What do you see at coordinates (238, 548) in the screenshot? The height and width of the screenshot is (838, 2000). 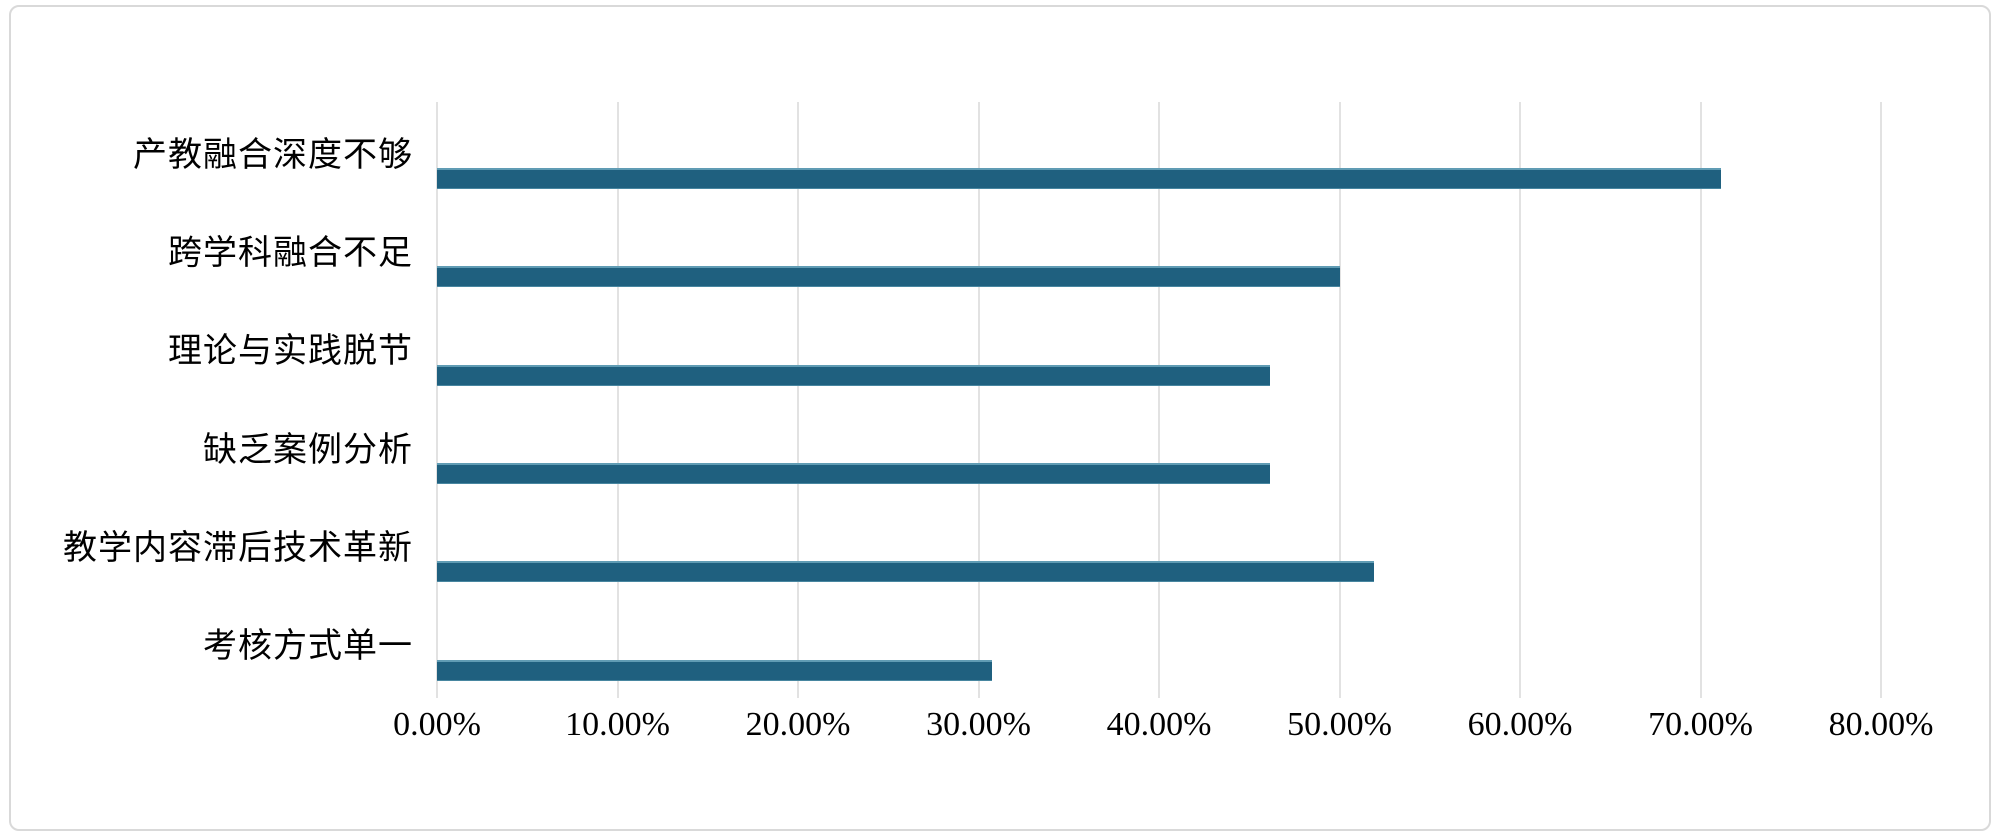 I see `category-label: 教学内容滞后技术革新` at bounding box center [238, 548].